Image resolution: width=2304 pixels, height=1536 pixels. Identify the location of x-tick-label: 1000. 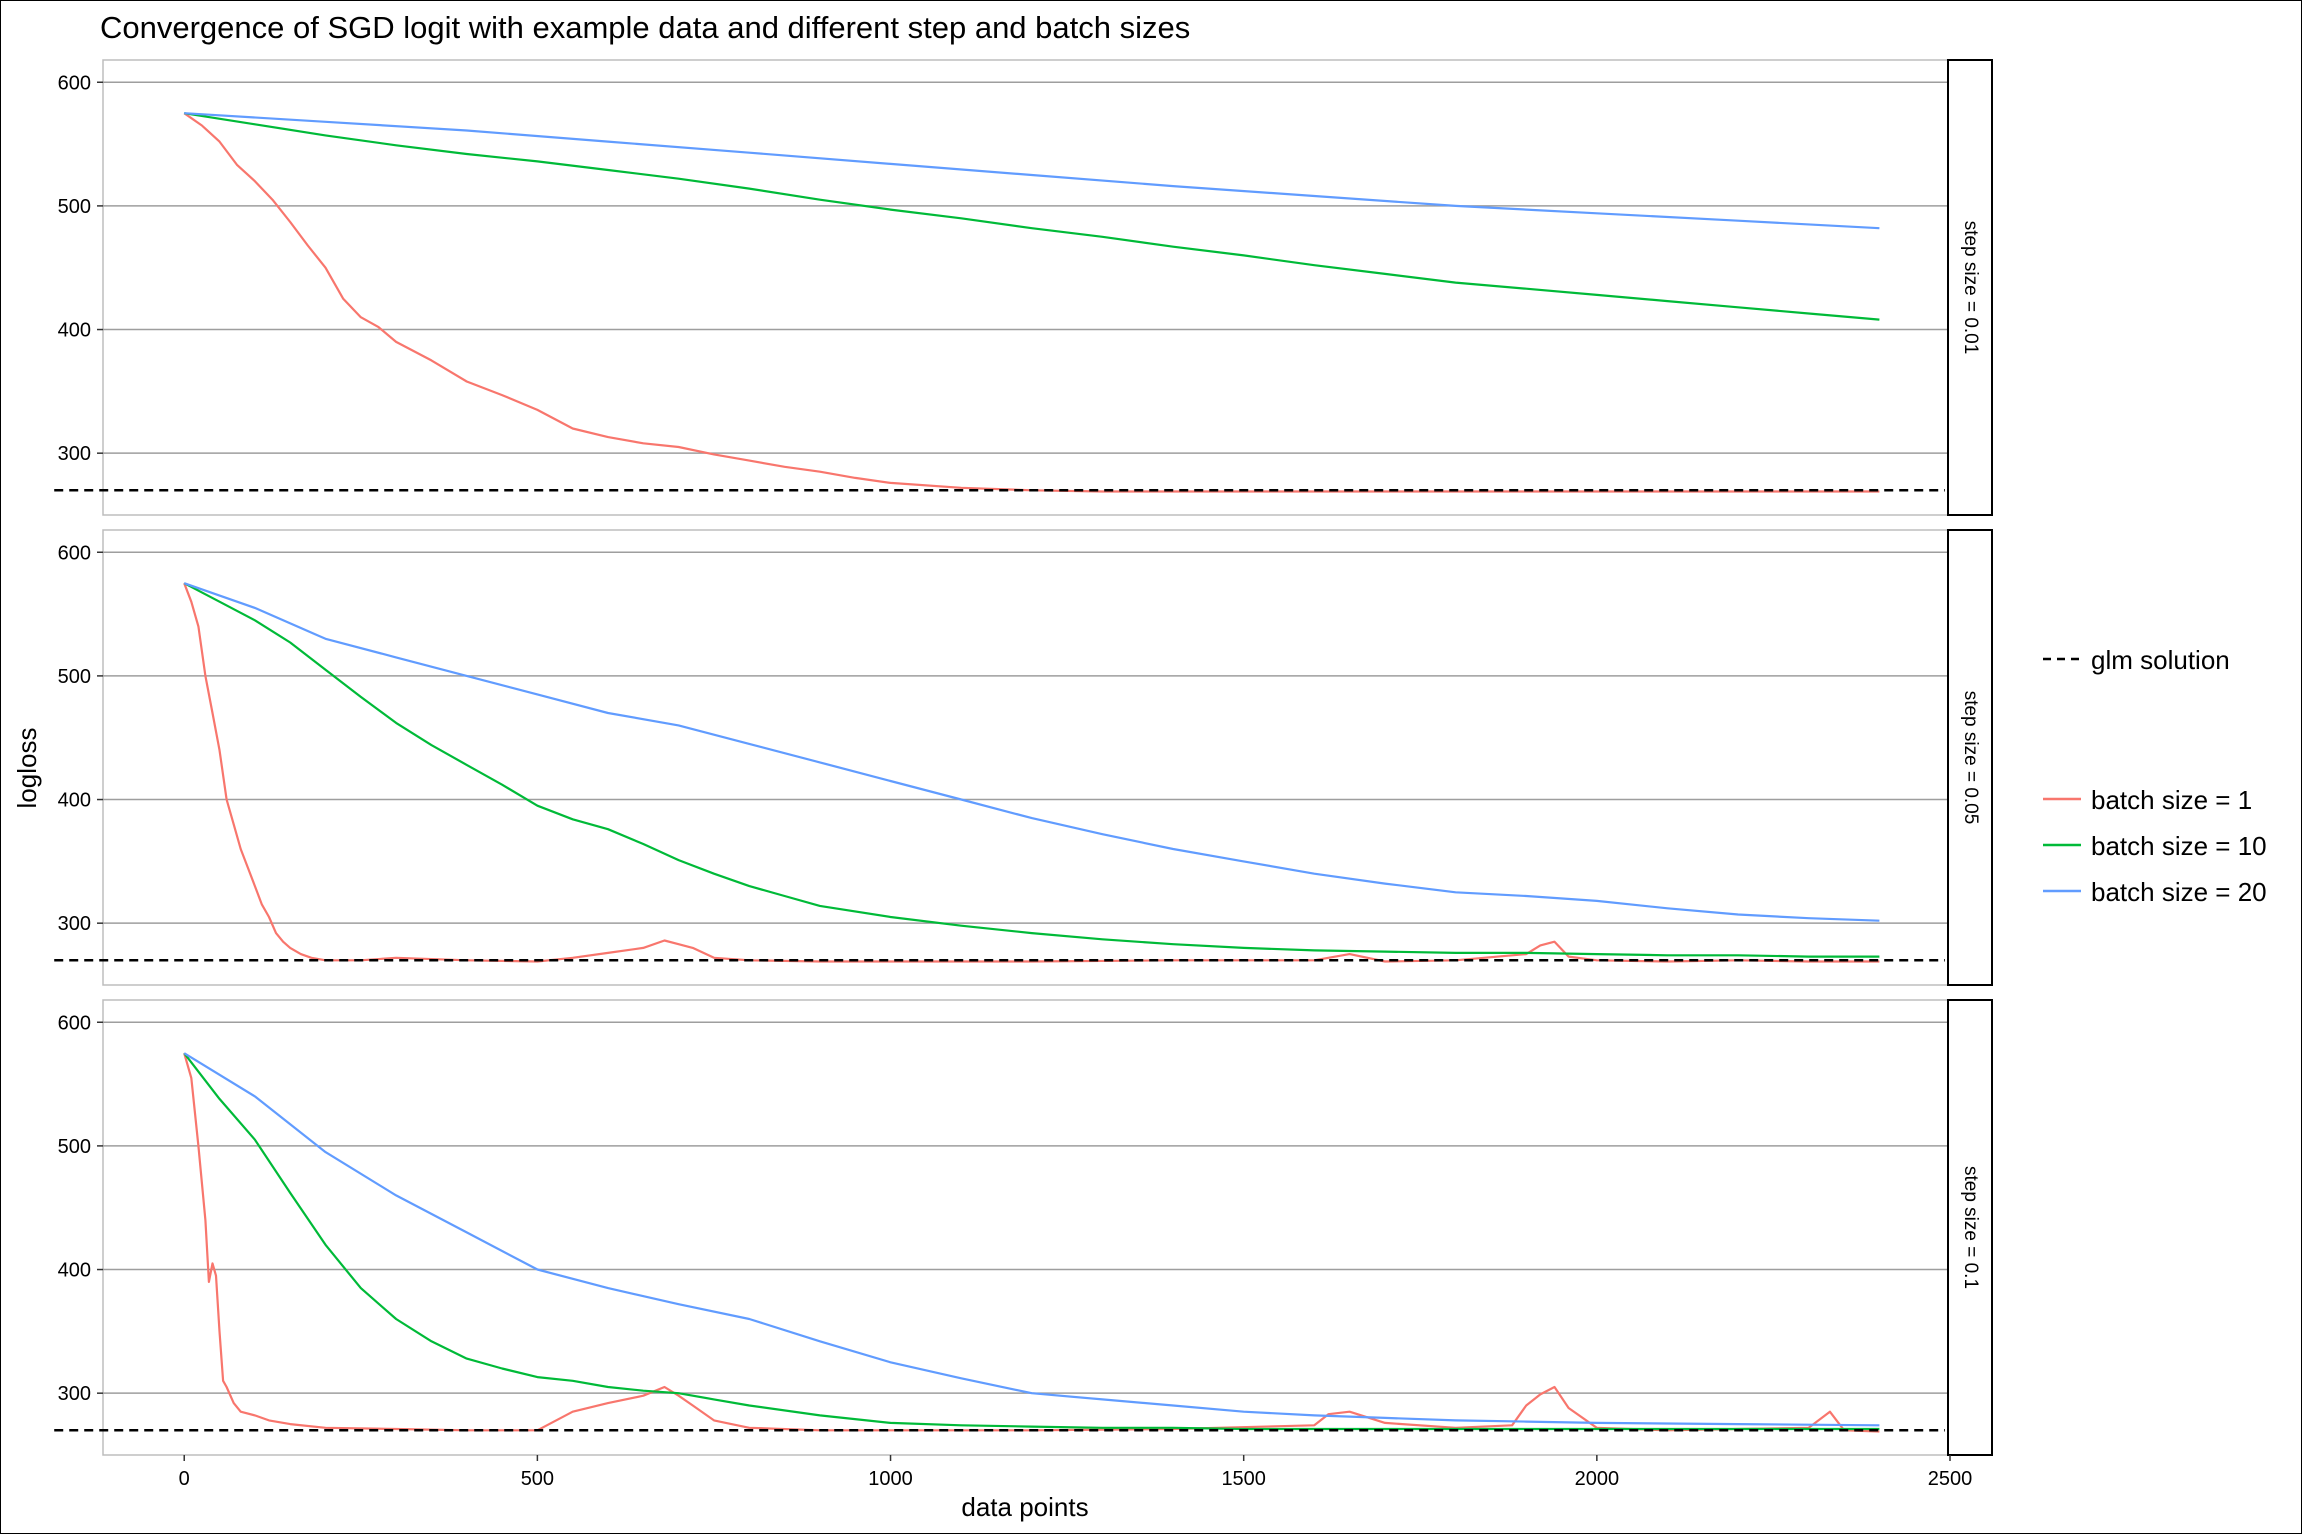
(890, 1479).